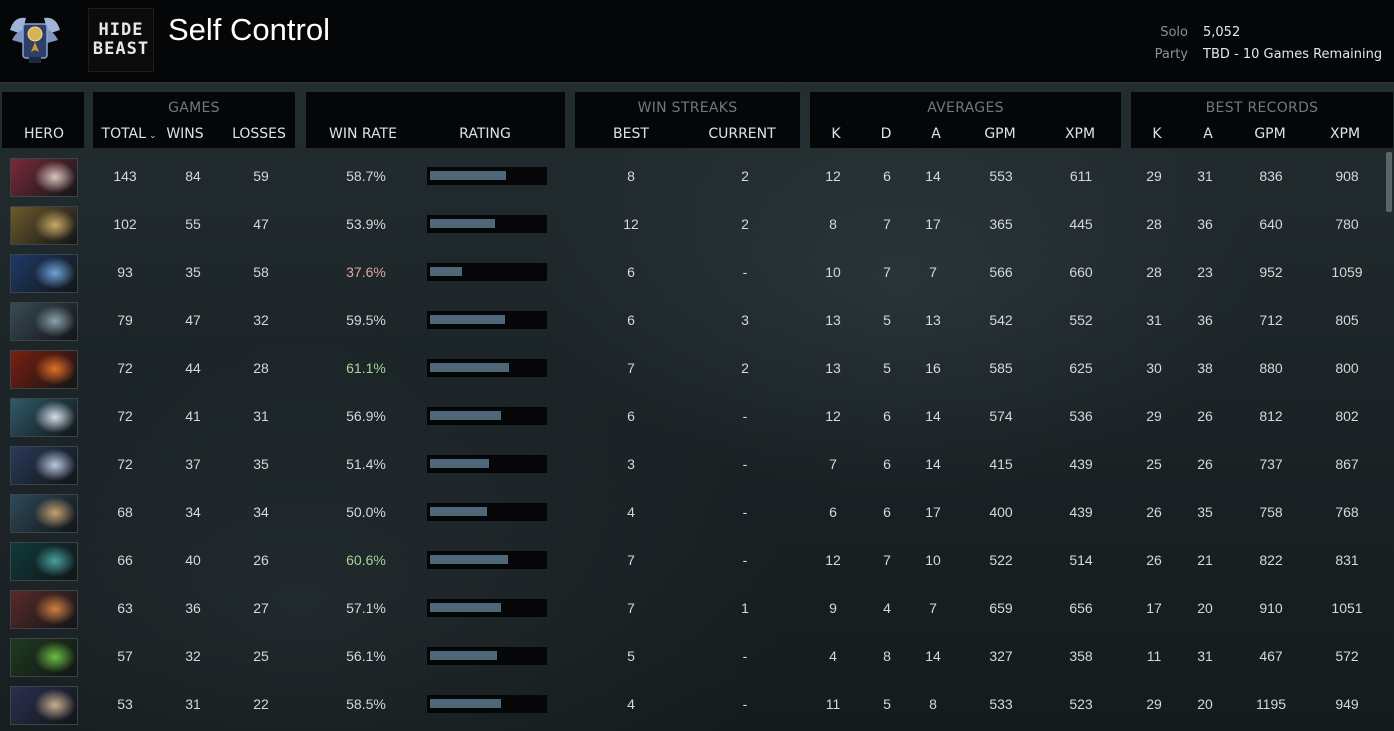 The image size is (1394, 731). Describe the element at coordinates (1271, 704) in the screenshot. I see `record-gpm-cell: 1195` at that location.